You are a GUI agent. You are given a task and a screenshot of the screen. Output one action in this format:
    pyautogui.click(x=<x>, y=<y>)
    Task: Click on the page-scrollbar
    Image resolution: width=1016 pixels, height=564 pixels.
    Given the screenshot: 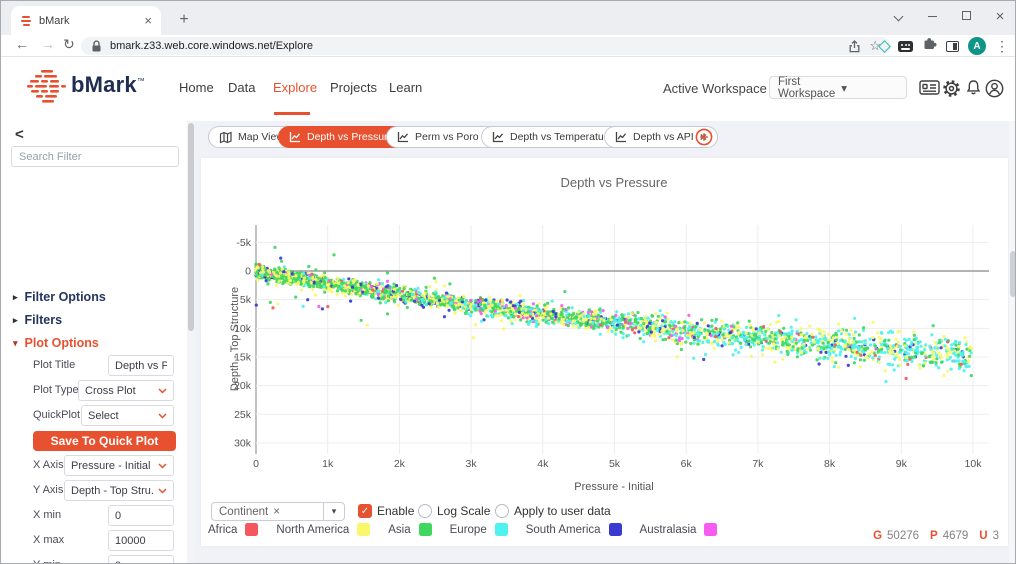 What is the action you would take?
    pyautogui.click(x=1012, y=342)
    